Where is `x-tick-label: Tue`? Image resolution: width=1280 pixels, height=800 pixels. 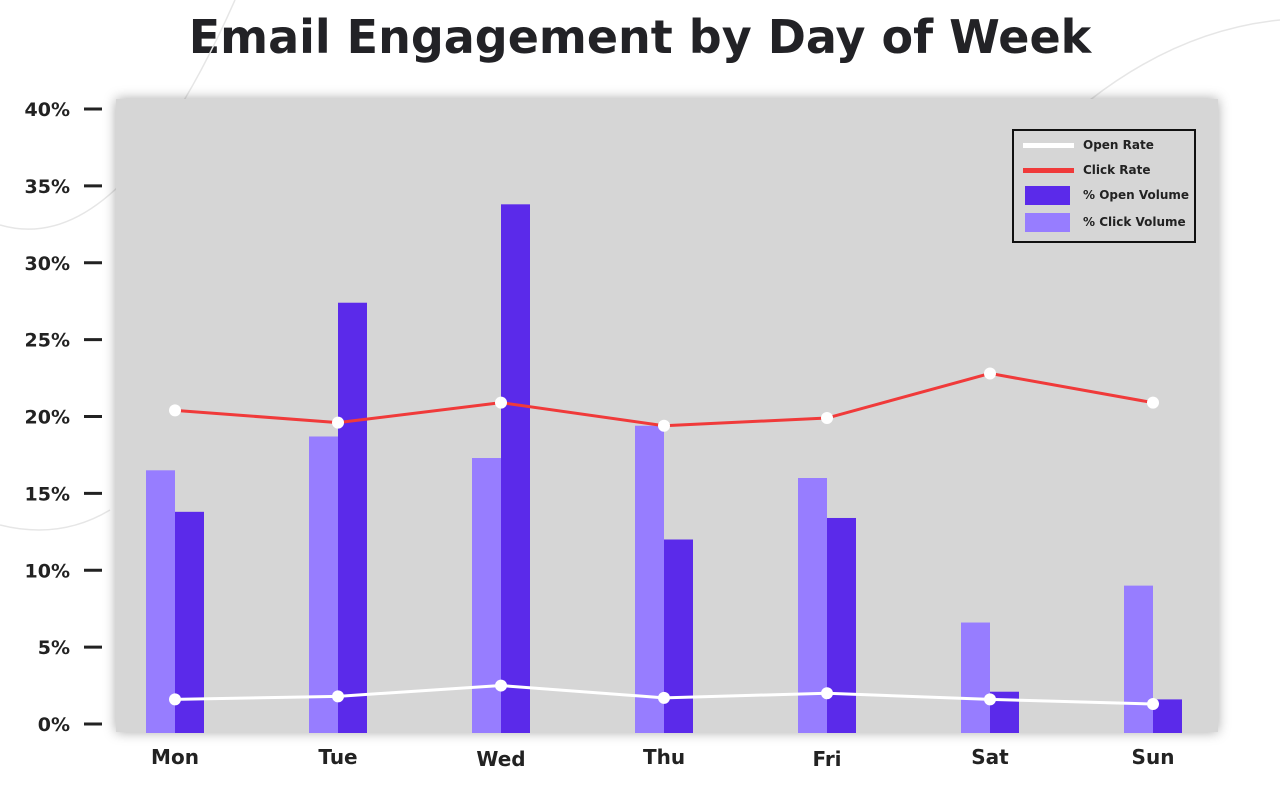 x-tick-label: Tue is located at coordinates (337, 757).